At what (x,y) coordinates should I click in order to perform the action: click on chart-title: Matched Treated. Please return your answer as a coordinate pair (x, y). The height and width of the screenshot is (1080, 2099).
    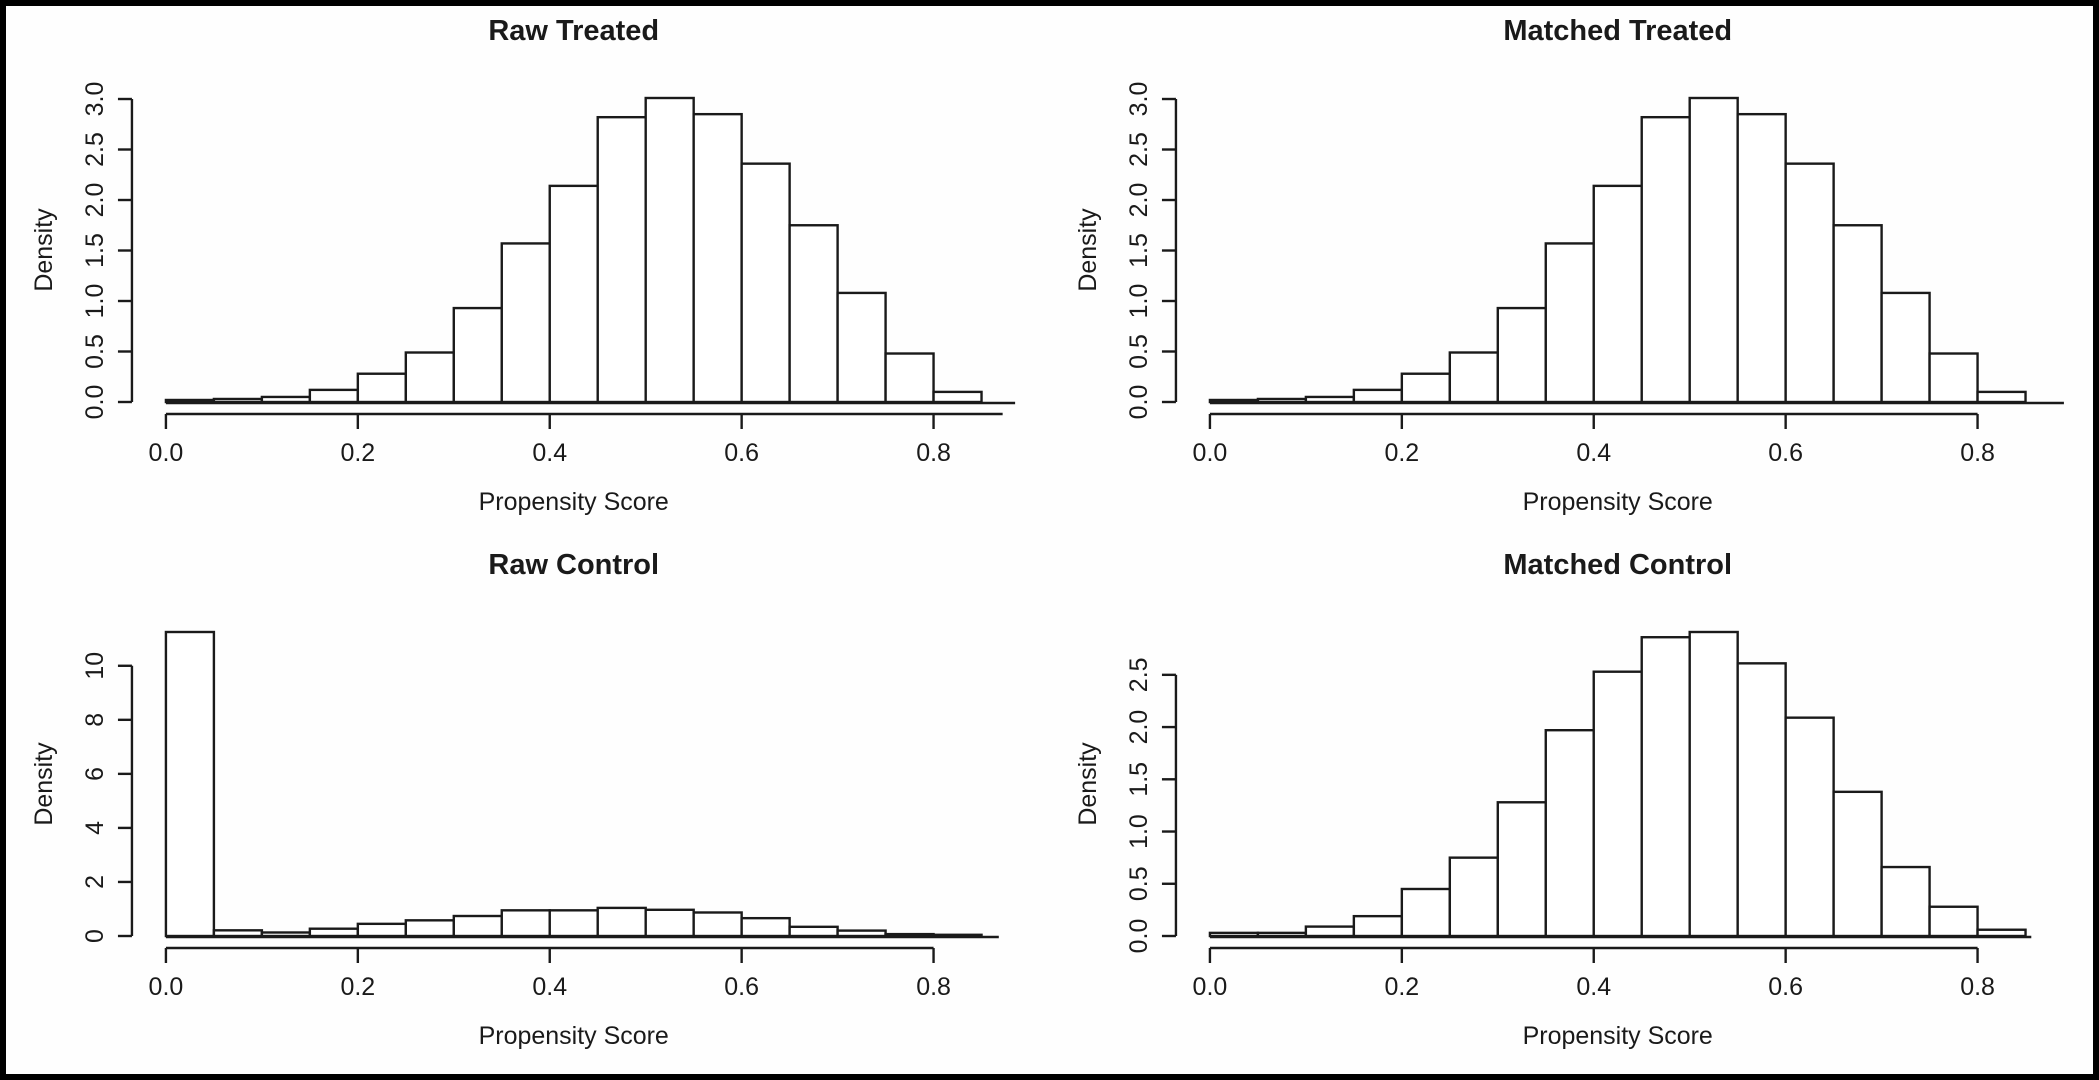
    Looking at the image, I should click on (1617, 31).